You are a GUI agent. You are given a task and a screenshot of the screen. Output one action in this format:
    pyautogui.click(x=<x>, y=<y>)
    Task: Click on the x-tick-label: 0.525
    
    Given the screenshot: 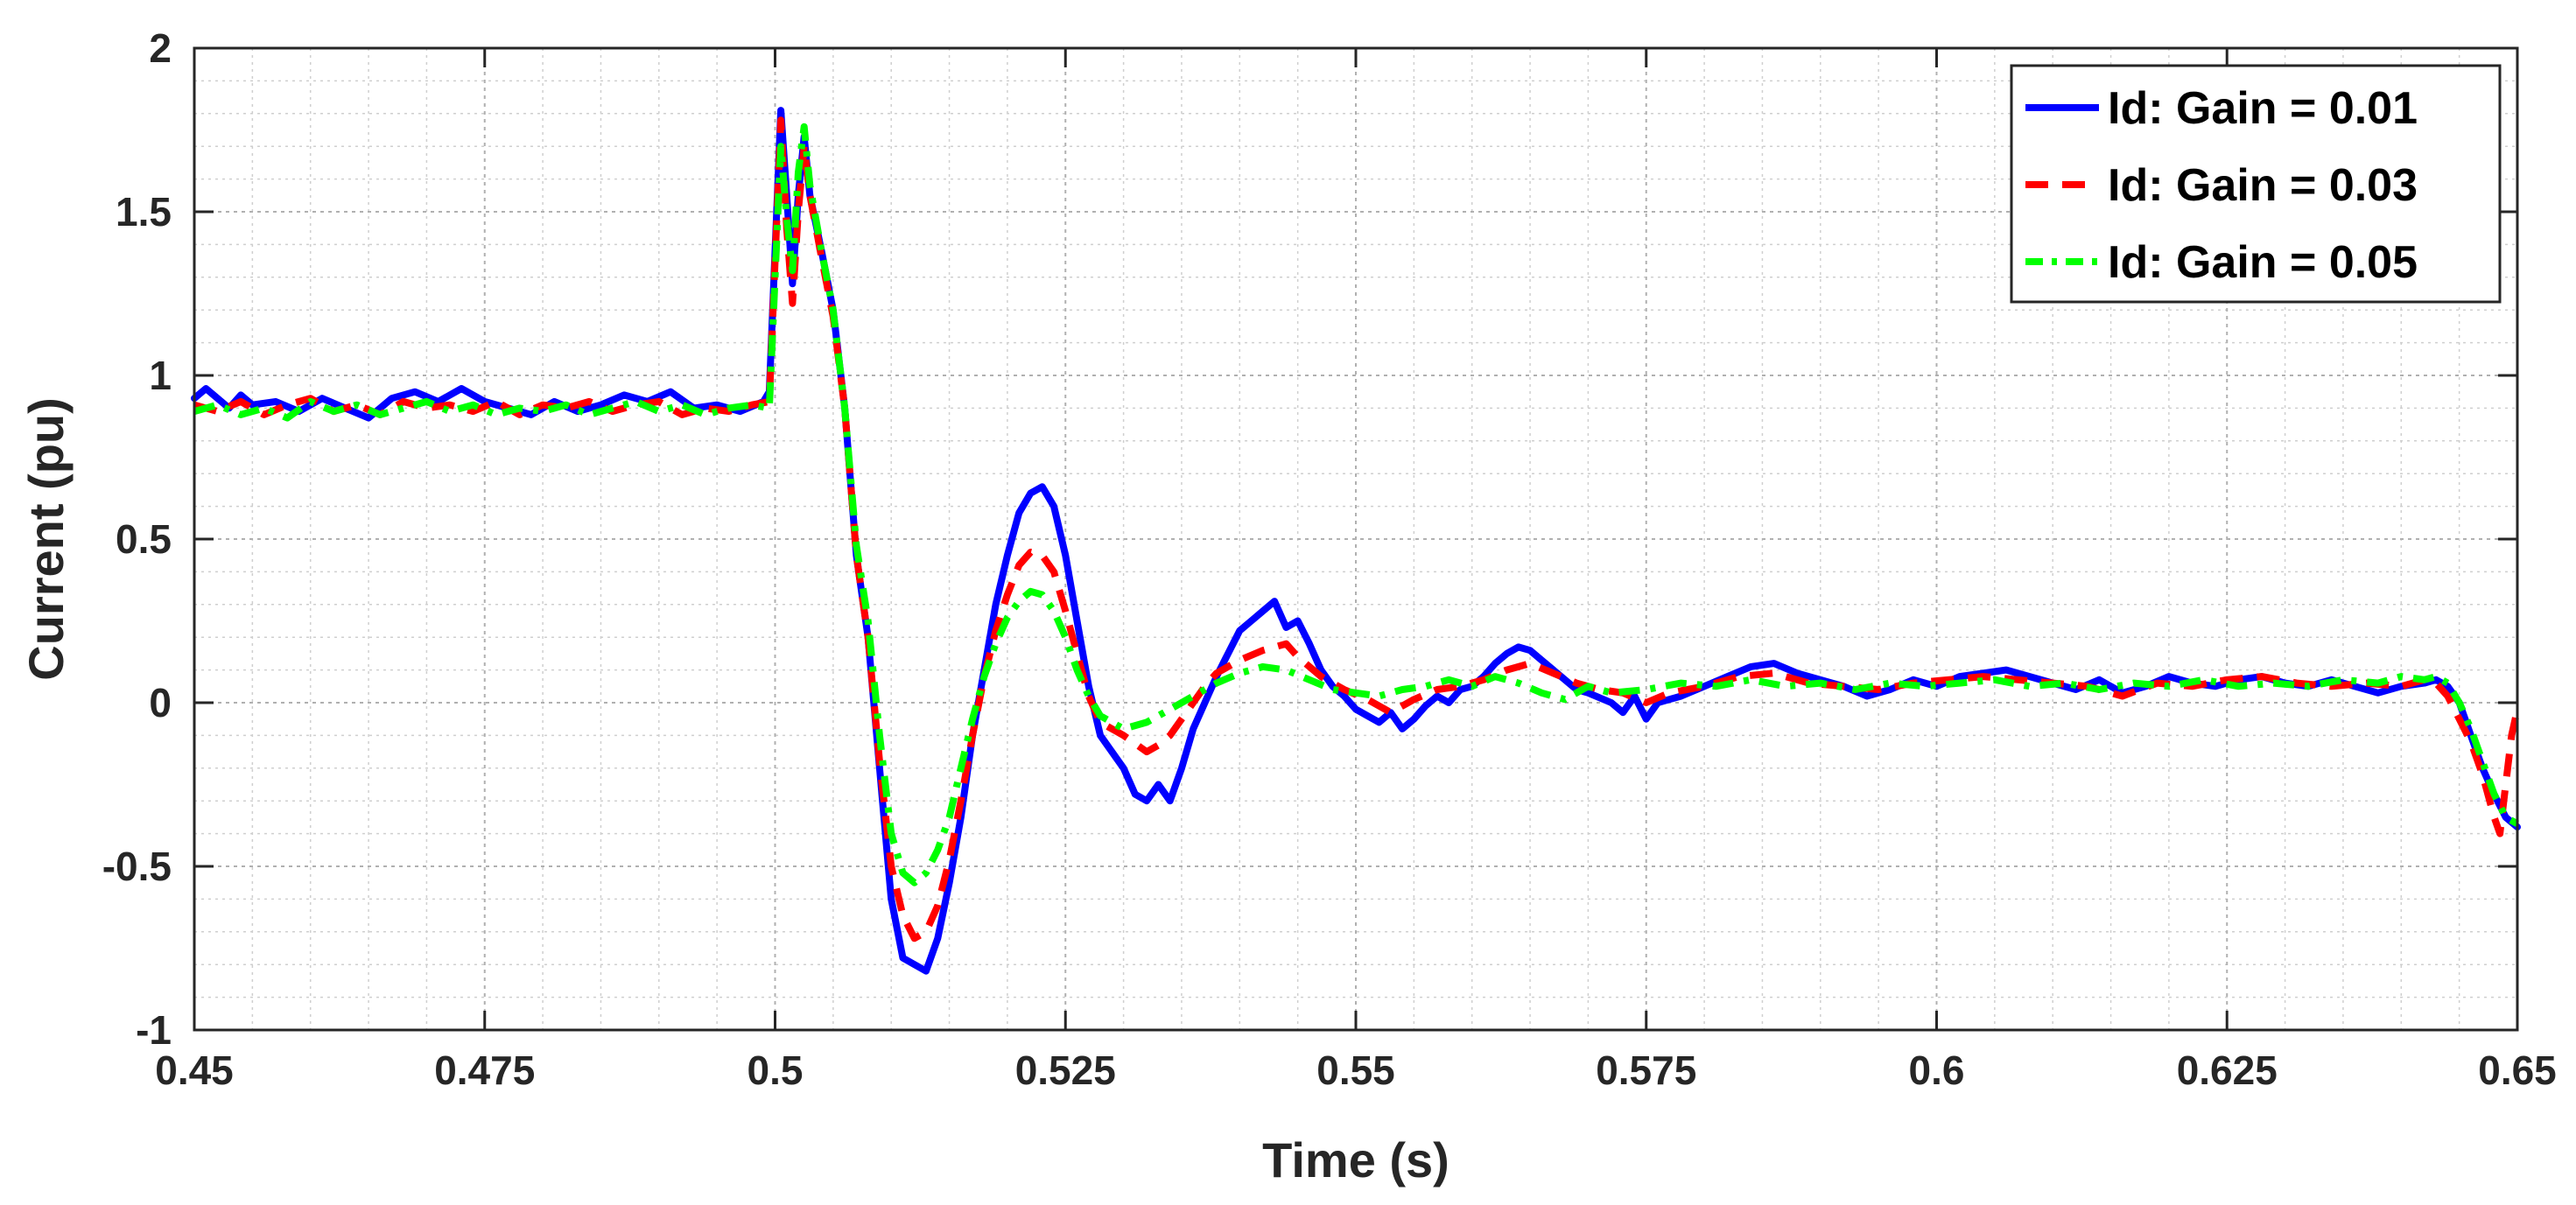 What is the action you would take?
    pyautogui.click(x=1065, y=1070)
    